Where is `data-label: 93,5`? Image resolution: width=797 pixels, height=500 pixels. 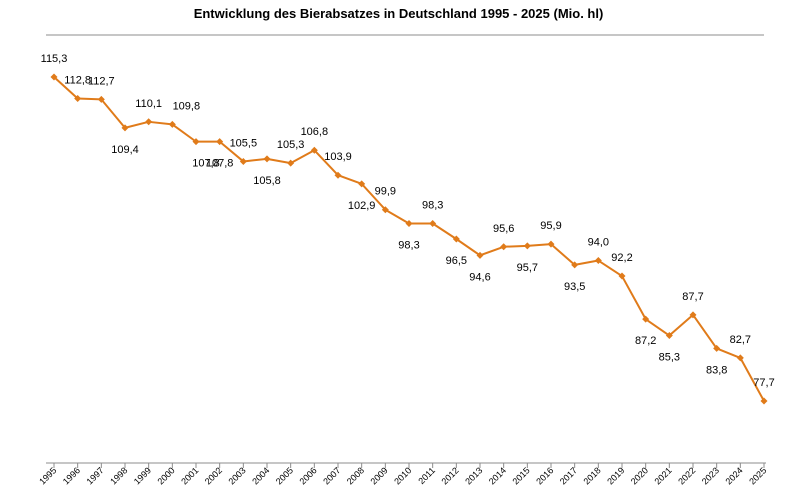
data-label: 93,5 is located at coordinates (574, 287).